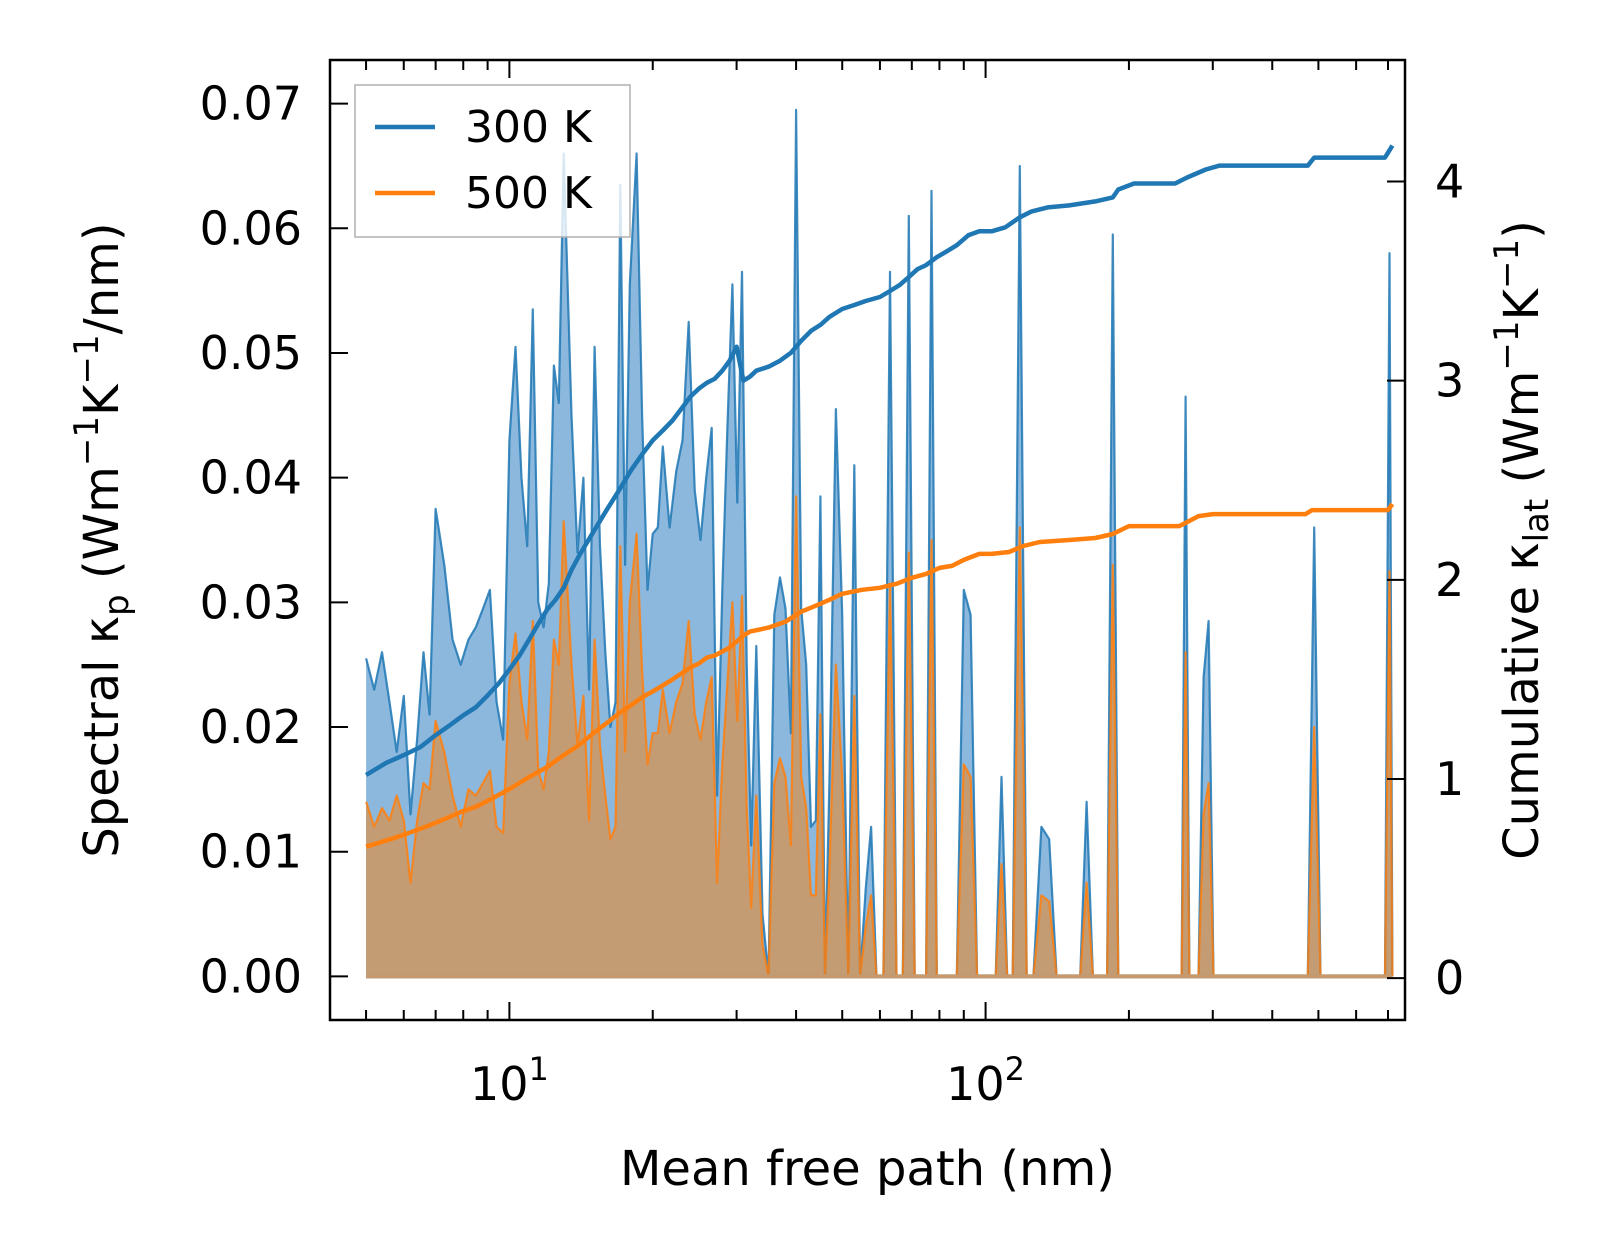 The image size is (1623, 1254). Describe the element at coordinates (985, 1080) in the screenshot. I see `x-tick-label: 10²` at that location.